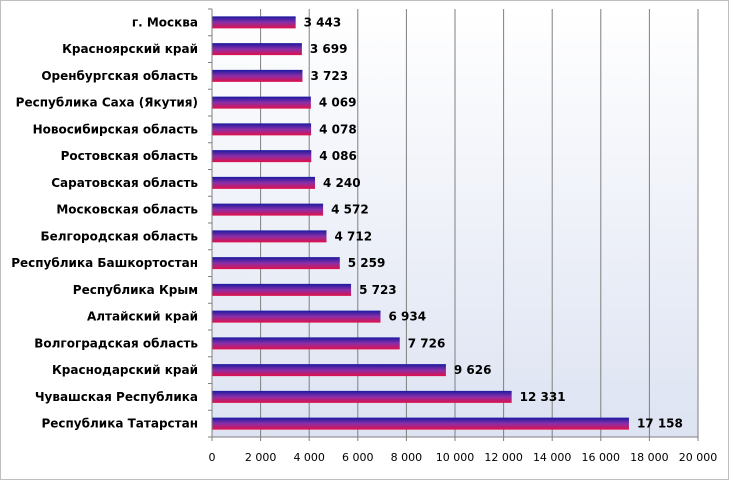 This screenshot has width=731, height=482. I want to click on value-label: 7 726, so click(427, 343).